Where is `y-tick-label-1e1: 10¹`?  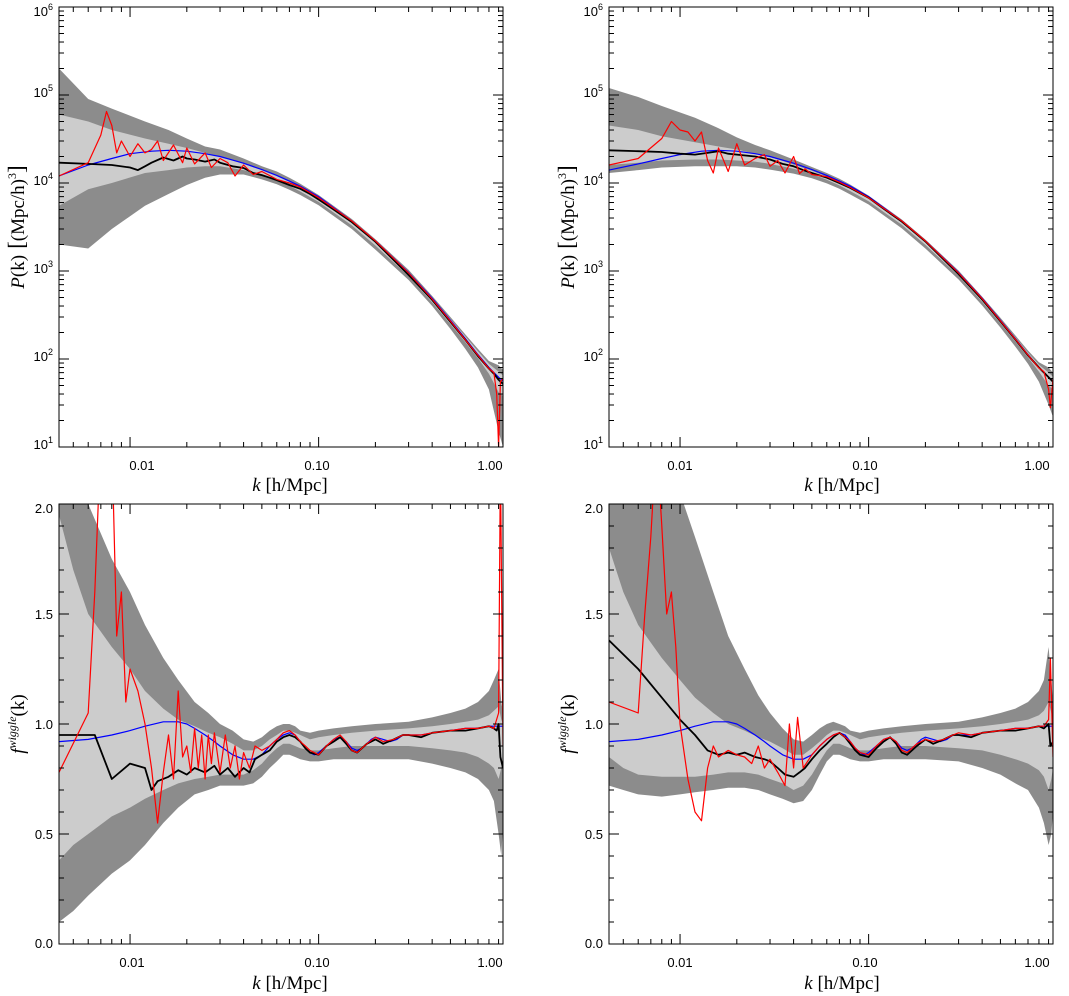
y-tick-label-1e1: 10¹ is located at coordinates (43, 443).